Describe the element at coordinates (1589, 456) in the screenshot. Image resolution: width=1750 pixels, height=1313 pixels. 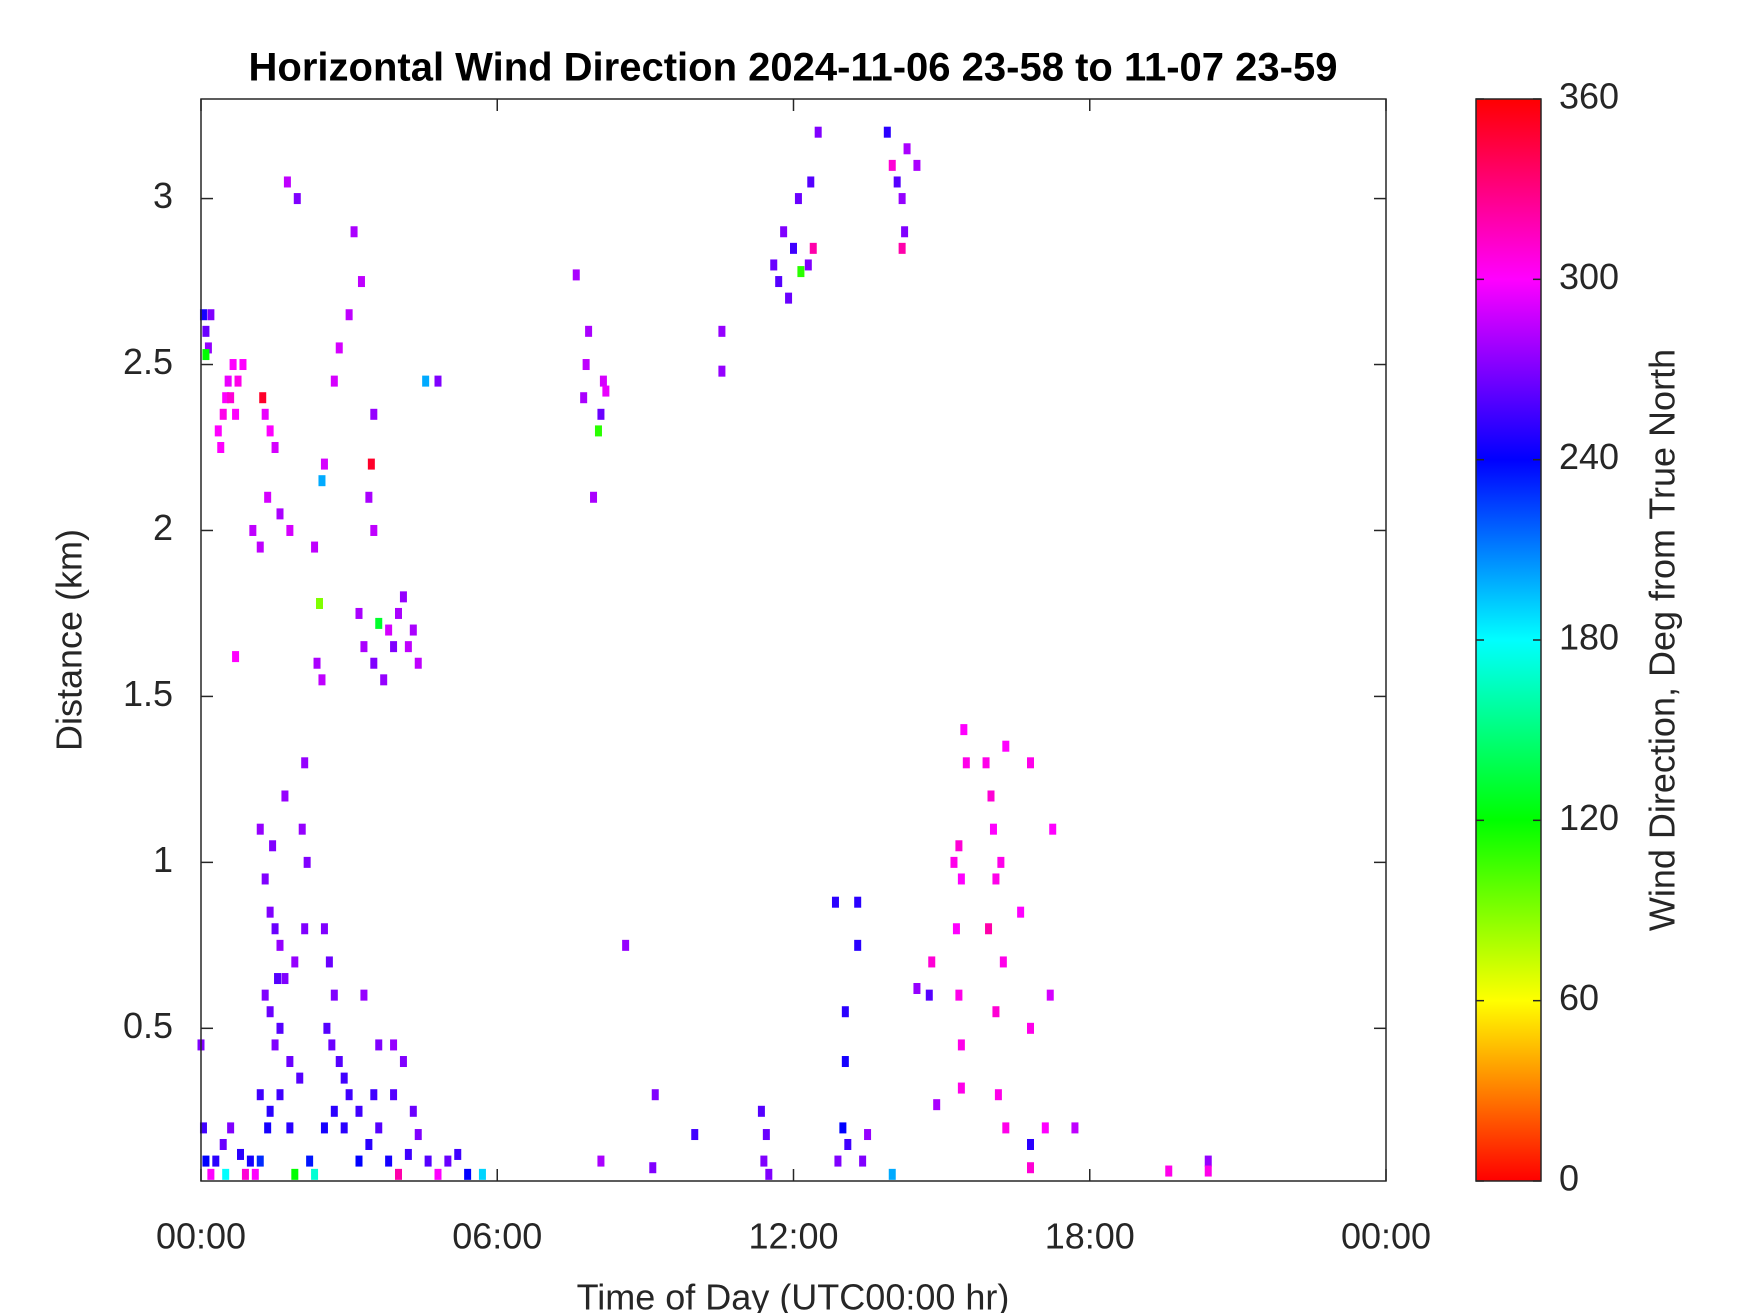
I see `colorbar-tick-label: 240` at that location.